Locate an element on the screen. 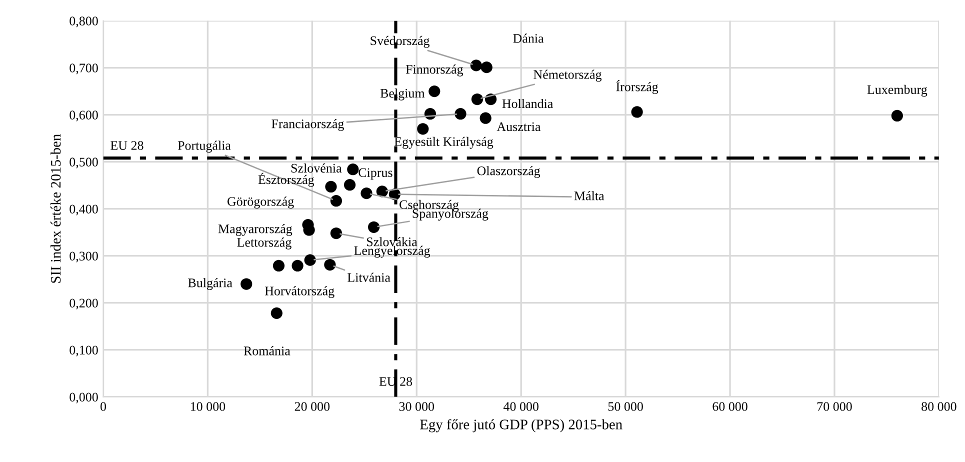  y-tick-label: 0,600 is located at coordinates (84, 116).